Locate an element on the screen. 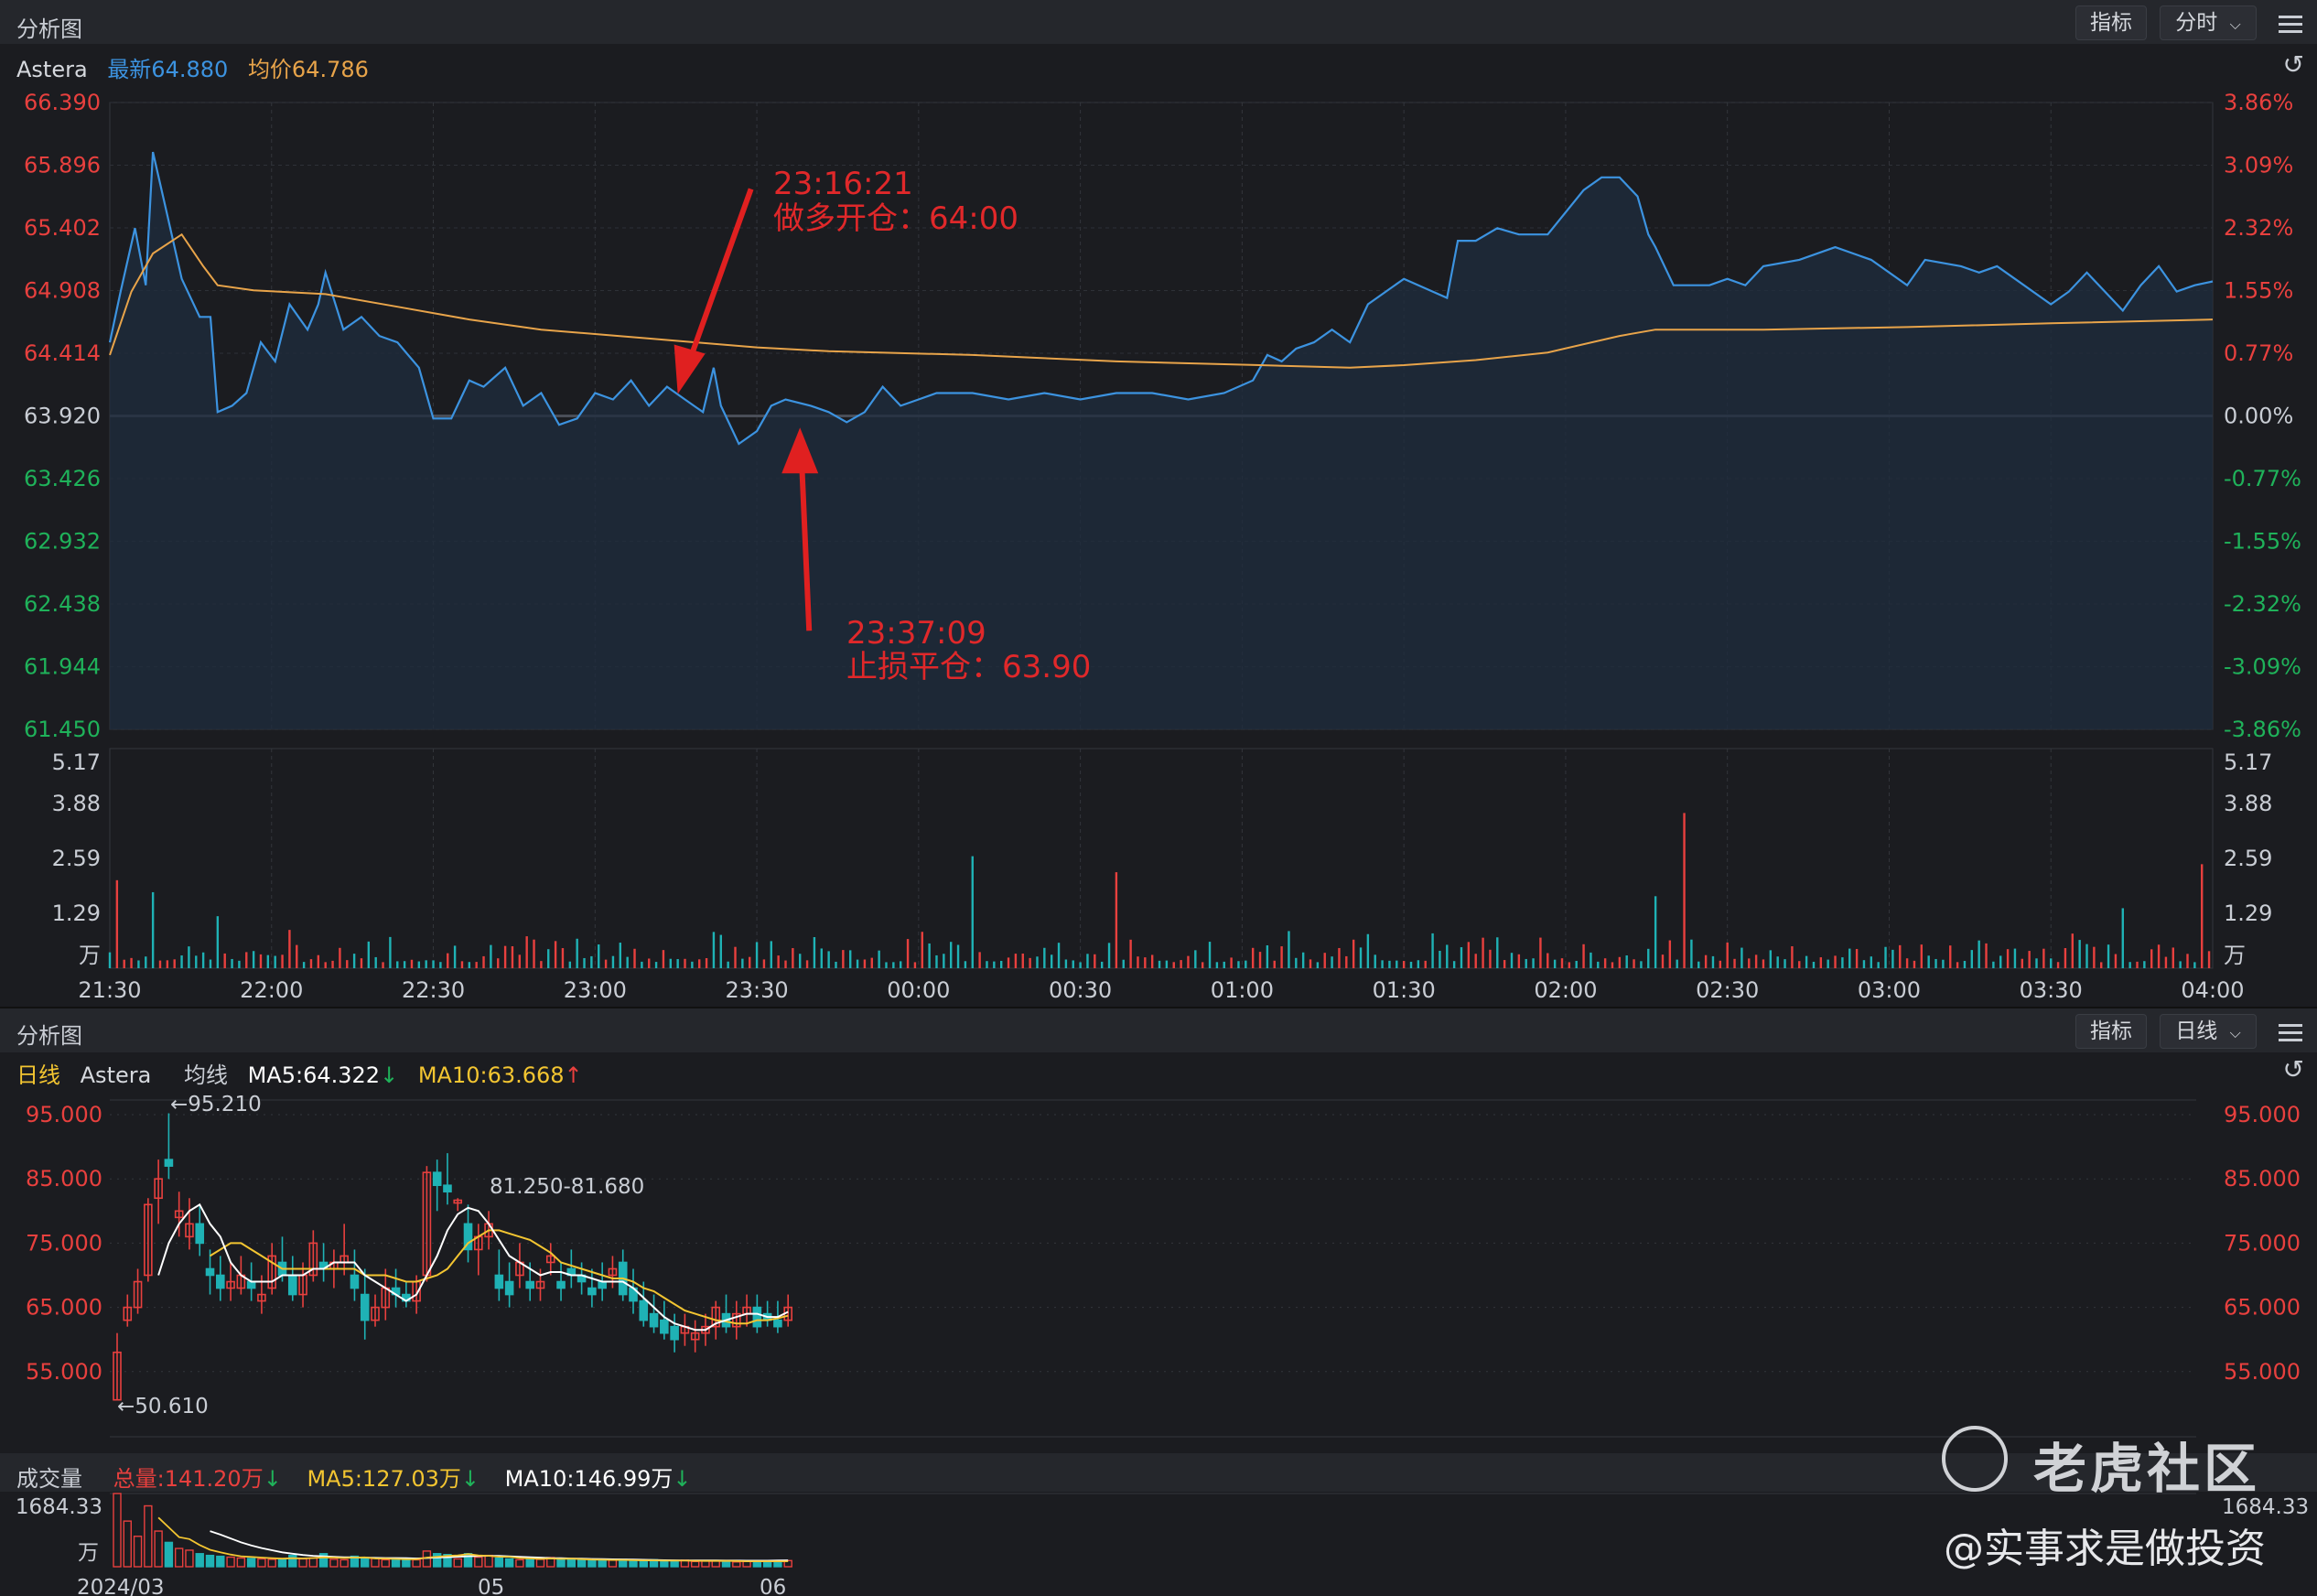 Image resolution: width=2317 pixels, height=1596 pixels. latest-price: 最新64.880 is located at coordinates (168, 69).